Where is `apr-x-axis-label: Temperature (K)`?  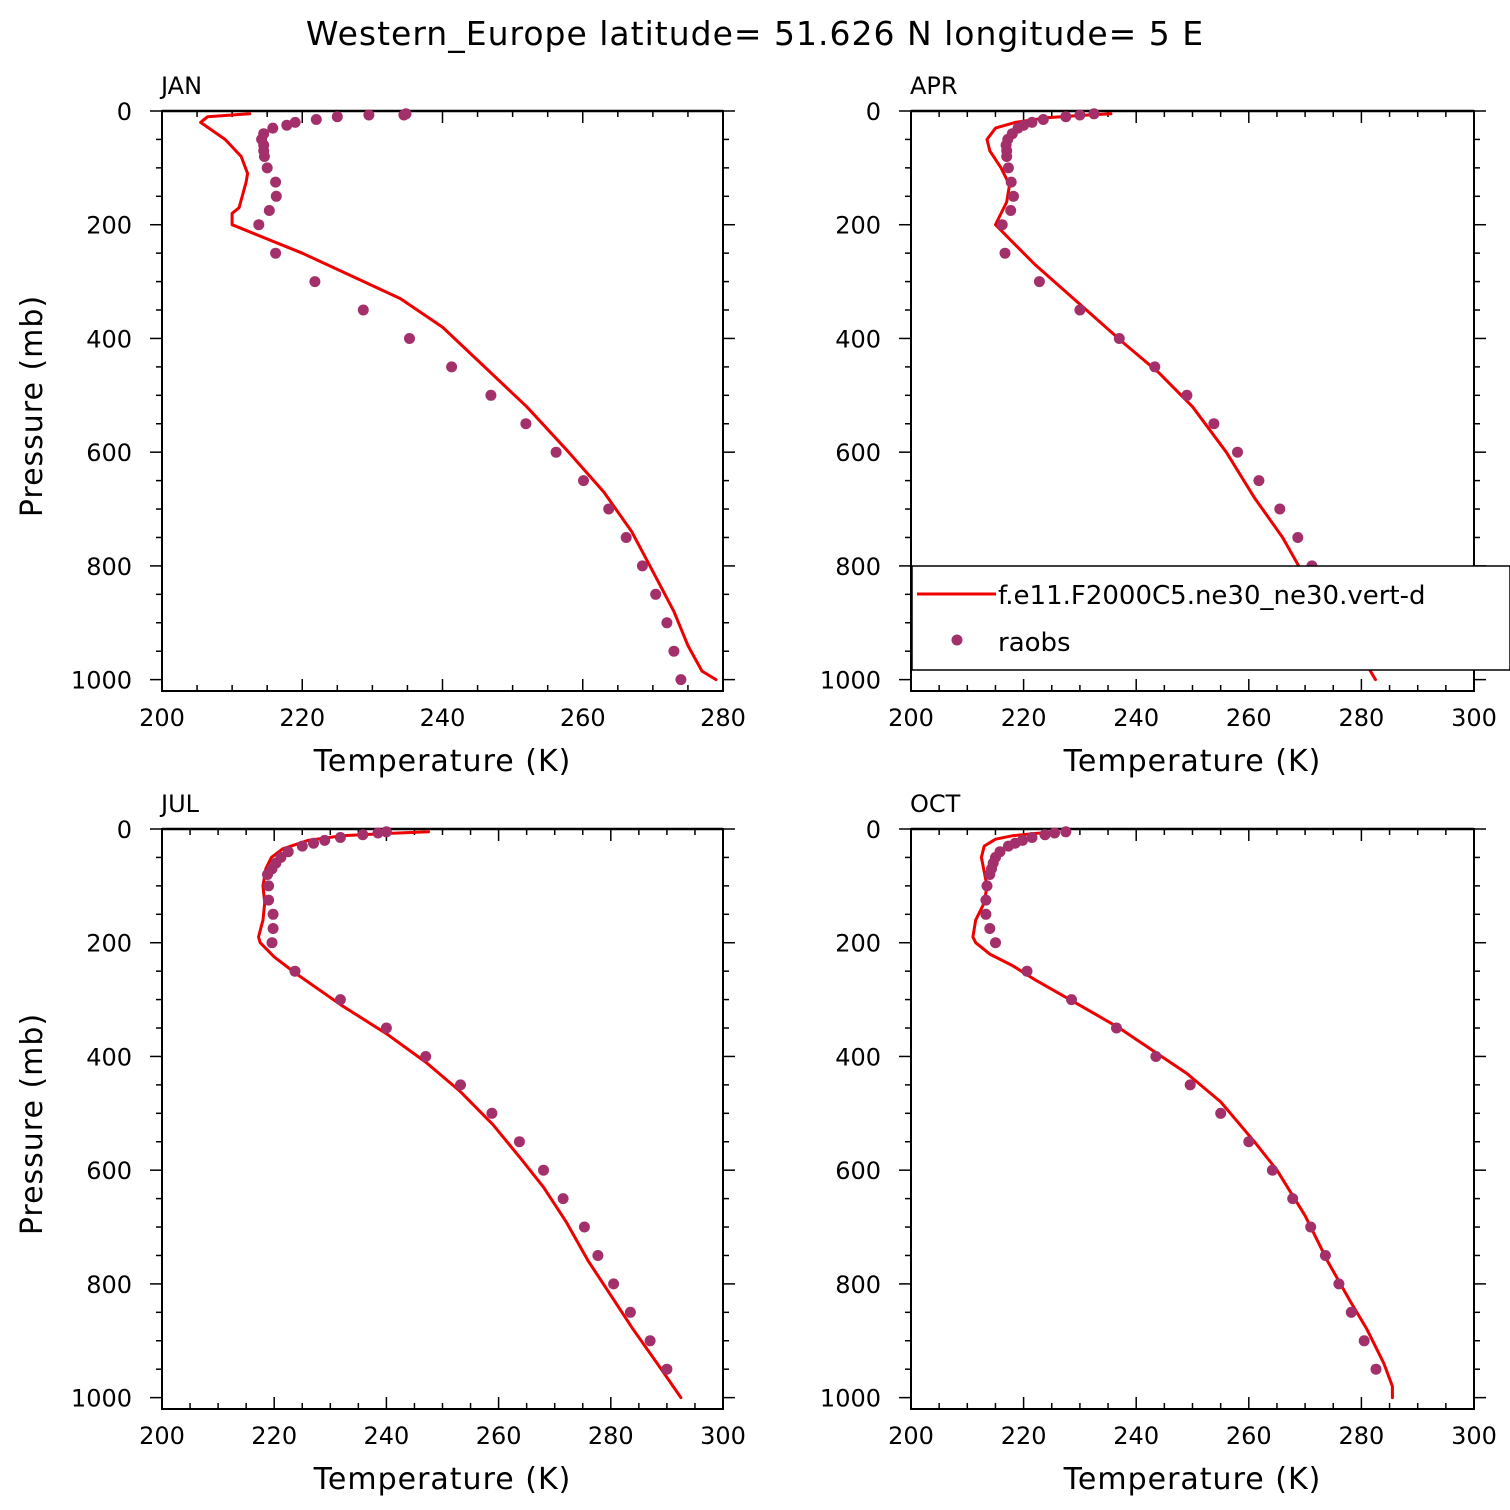
apr-x-axis-label: Temperature (K) is located at coordinates (1192, 761).